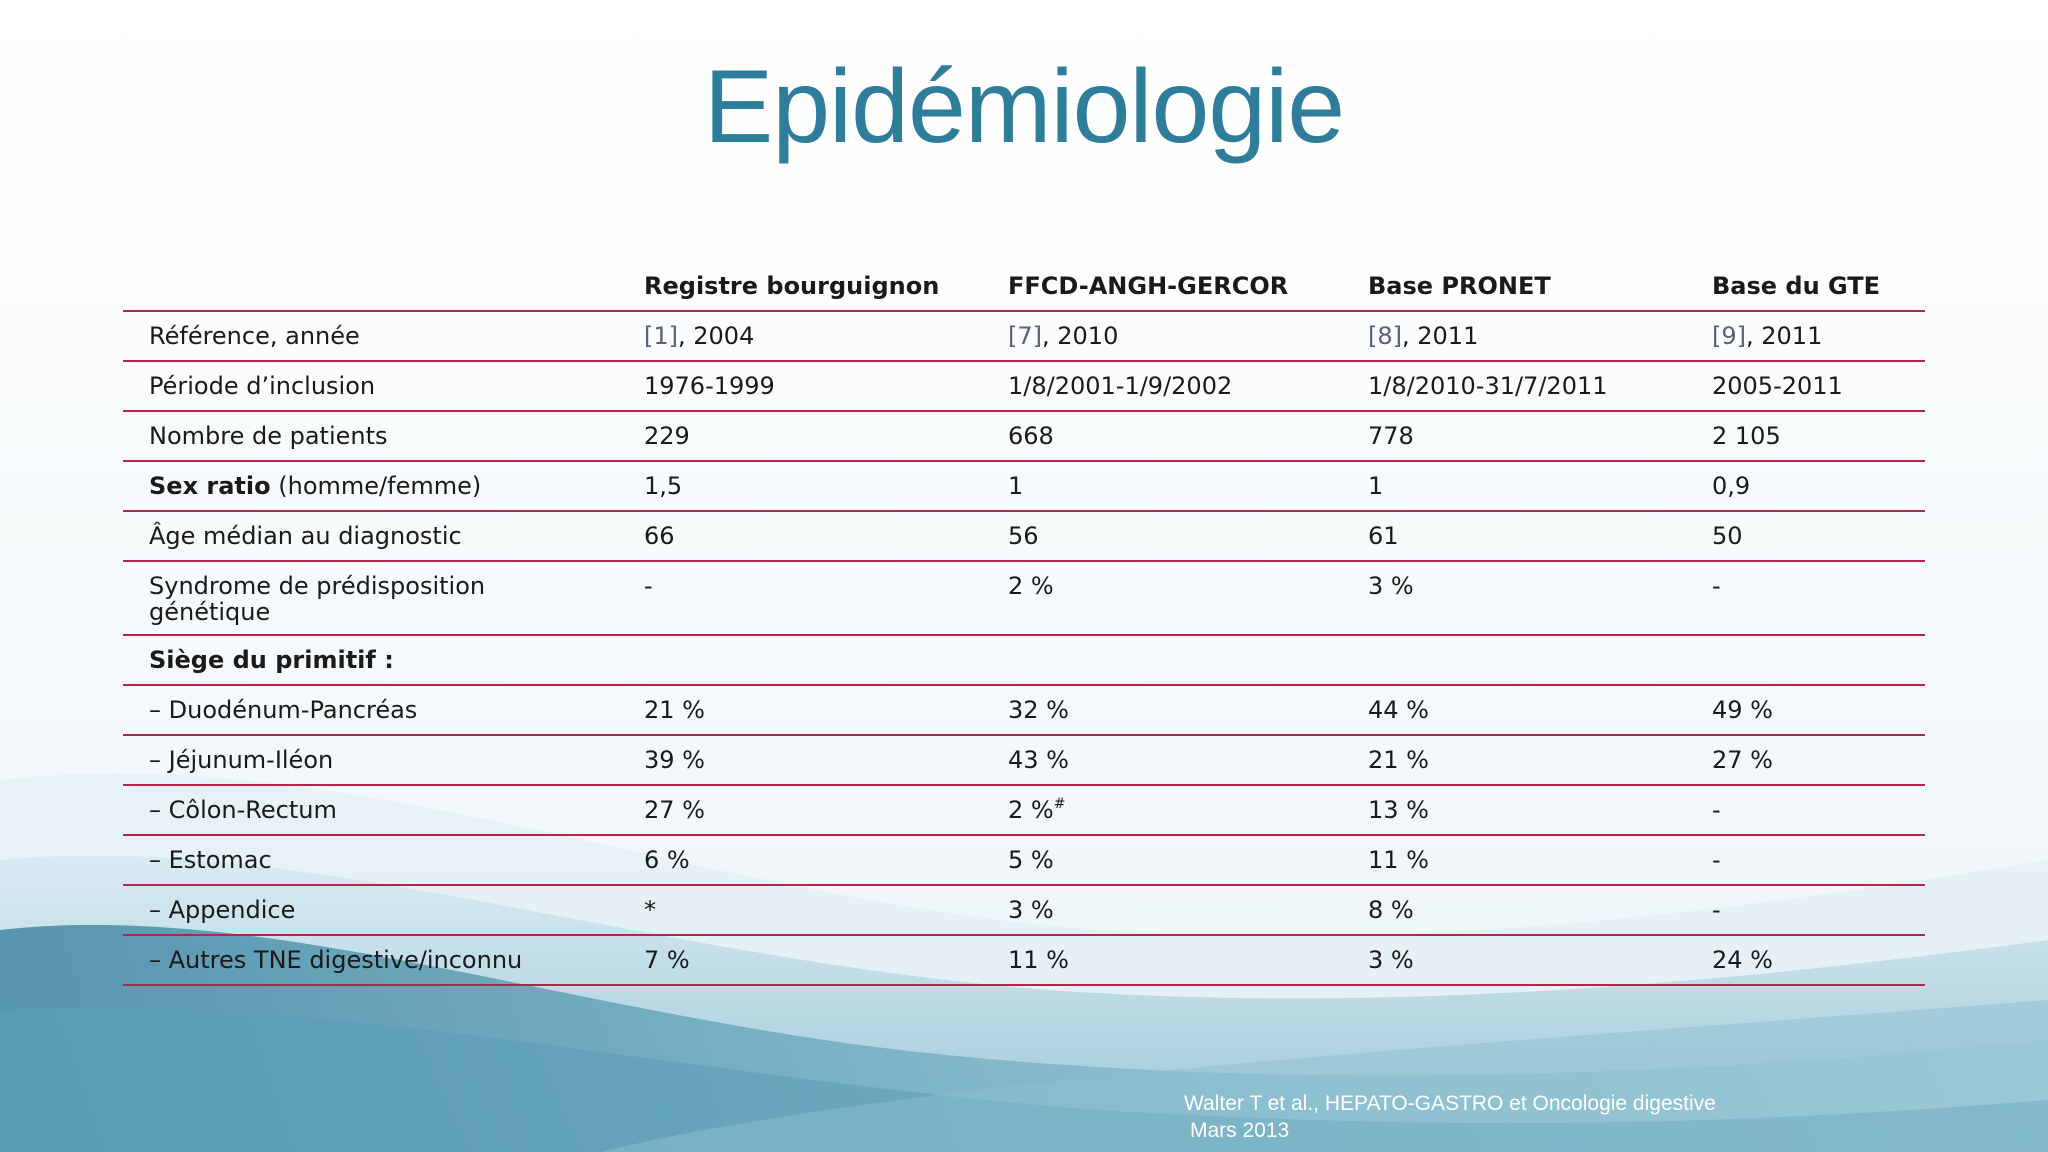 This screenshot has height=1152, width=2048. I want to click on table-row: – Estomac 6 % 5 % 11 % -, so click(1024, 860).